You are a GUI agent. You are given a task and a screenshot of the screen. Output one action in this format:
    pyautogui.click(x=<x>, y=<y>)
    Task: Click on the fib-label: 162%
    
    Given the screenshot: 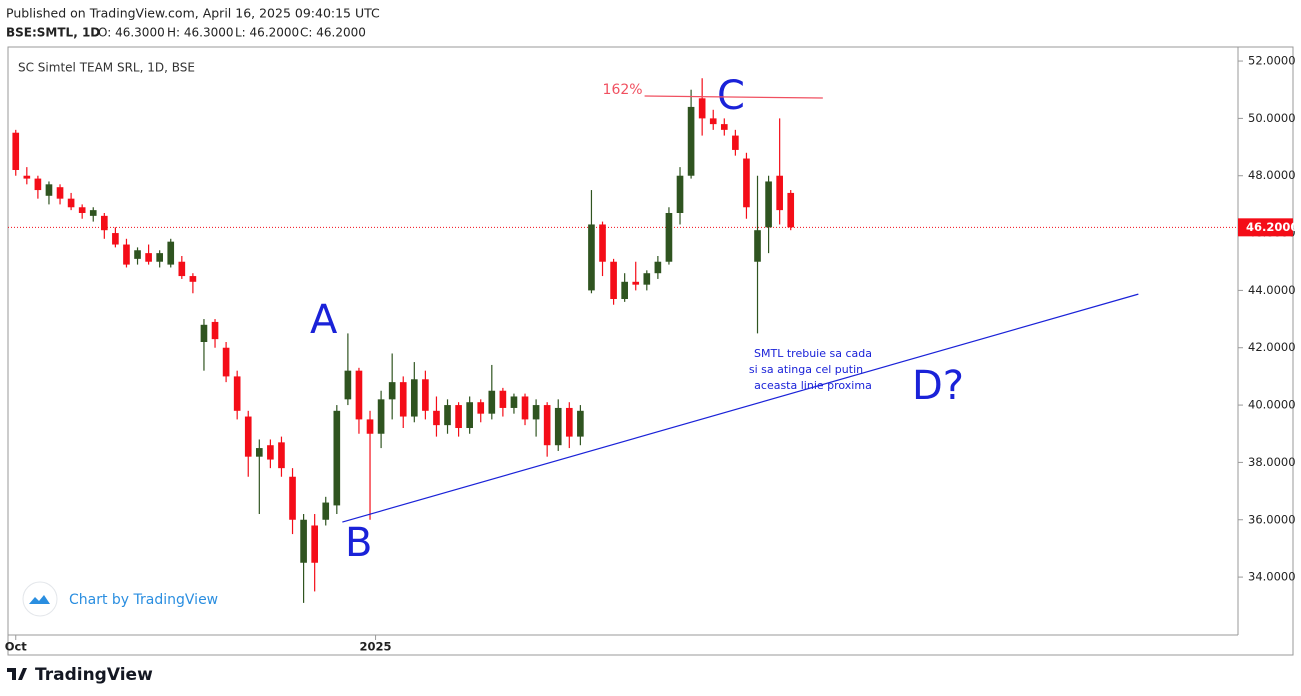 What is the action you would take?
    pyautogui.click(x=623, y=90)
    